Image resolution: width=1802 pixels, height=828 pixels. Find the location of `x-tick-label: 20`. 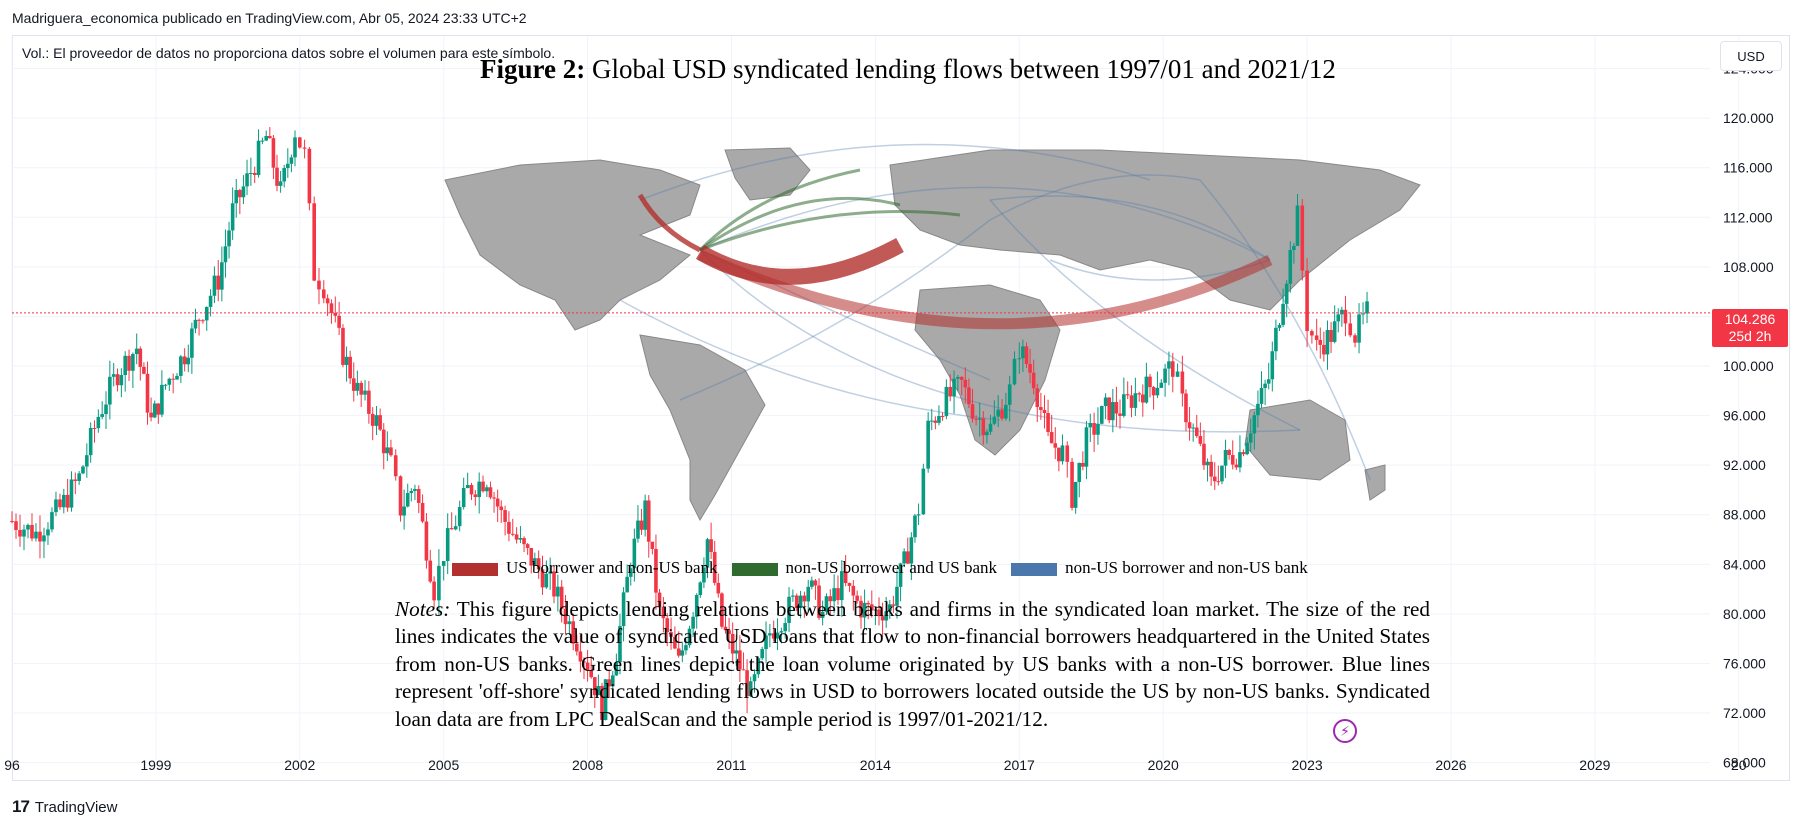

x-tick-label: 20 is located at coordinates (1739, 765).